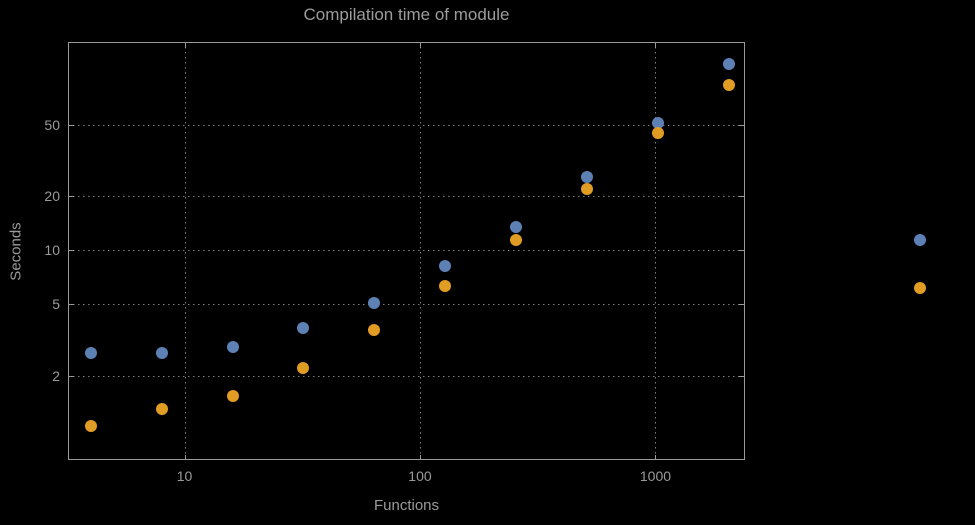 This screenshot has width=975, height=525. What do you see at coordinates (516, 227) in the screenshot?
I see `data-point-series1-x256` at bounding box center [516, 227].